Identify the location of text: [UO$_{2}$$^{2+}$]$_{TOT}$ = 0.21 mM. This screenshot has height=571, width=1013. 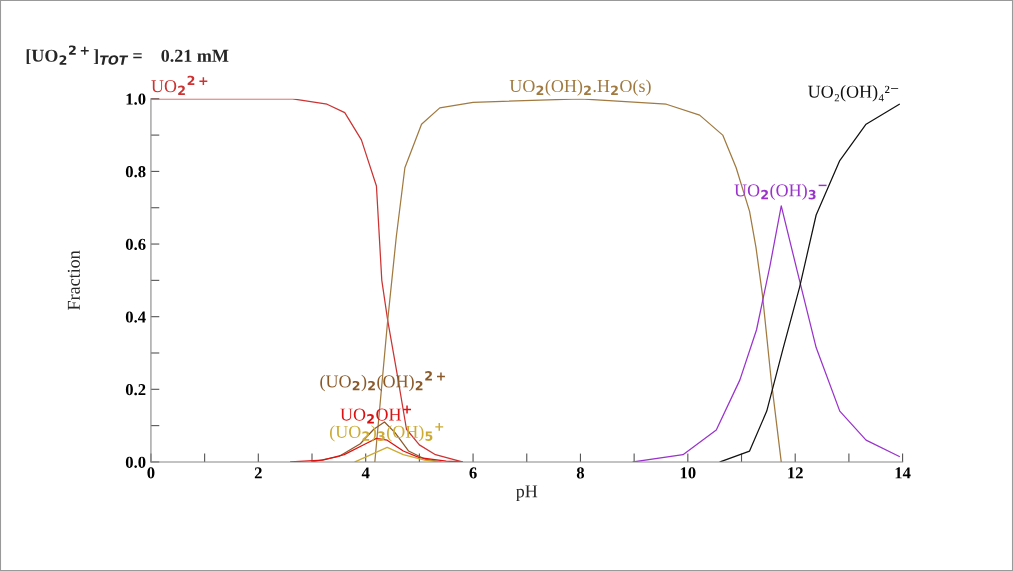
(127, 55).